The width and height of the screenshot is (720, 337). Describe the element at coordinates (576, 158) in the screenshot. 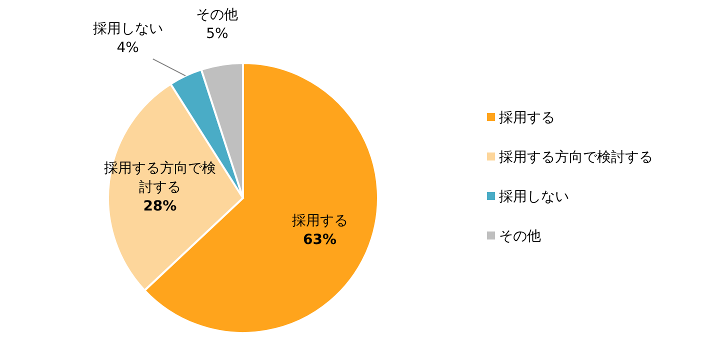

I see `legend-label: 採用する方向で検討する` at that location.